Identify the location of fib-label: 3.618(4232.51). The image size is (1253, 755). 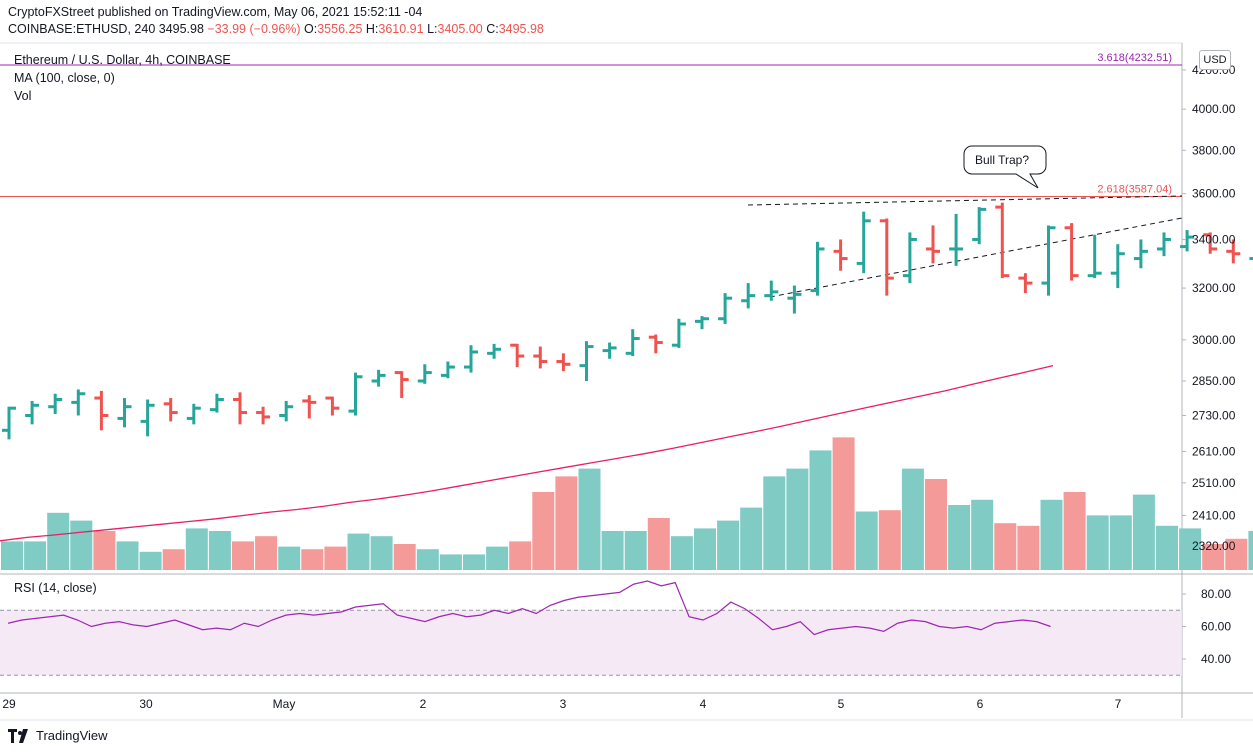
(1134, 58).